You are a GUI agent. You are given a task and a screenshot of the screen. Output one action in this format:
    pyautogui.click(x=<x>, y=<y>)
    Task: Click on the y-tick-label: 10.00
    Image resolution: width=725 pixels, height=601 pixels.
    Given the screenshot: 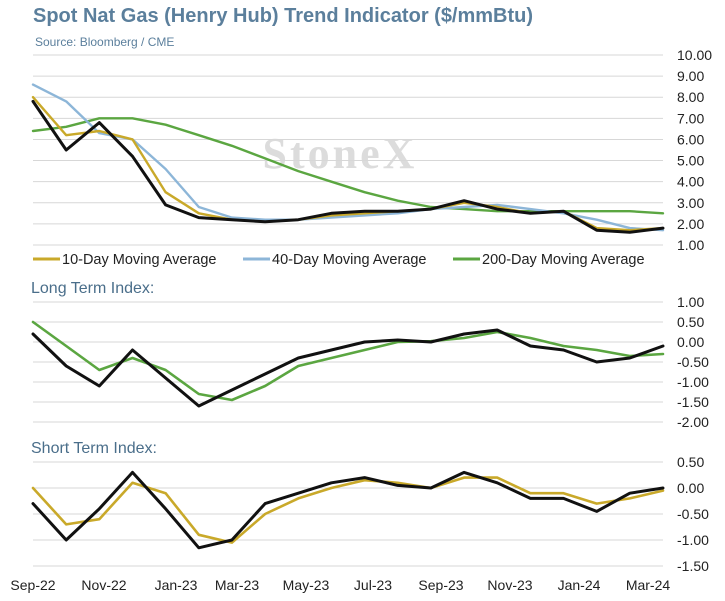 What is the action you would take?
    pyautogui.click(x=694, y=55)
    